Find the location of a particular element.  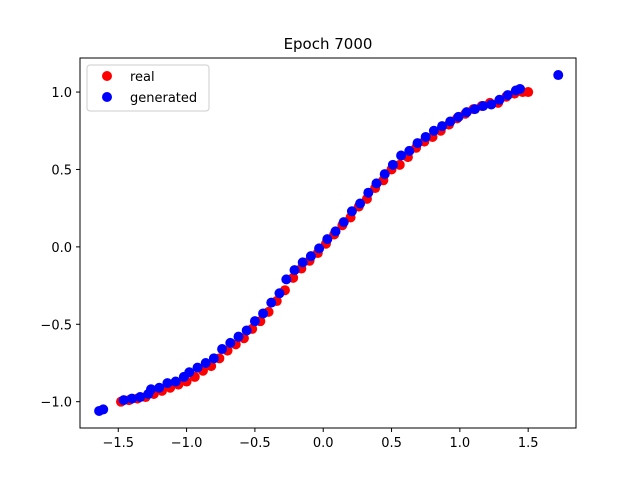

x-tick-label: −0.5 is located at coordinates (255, 443).